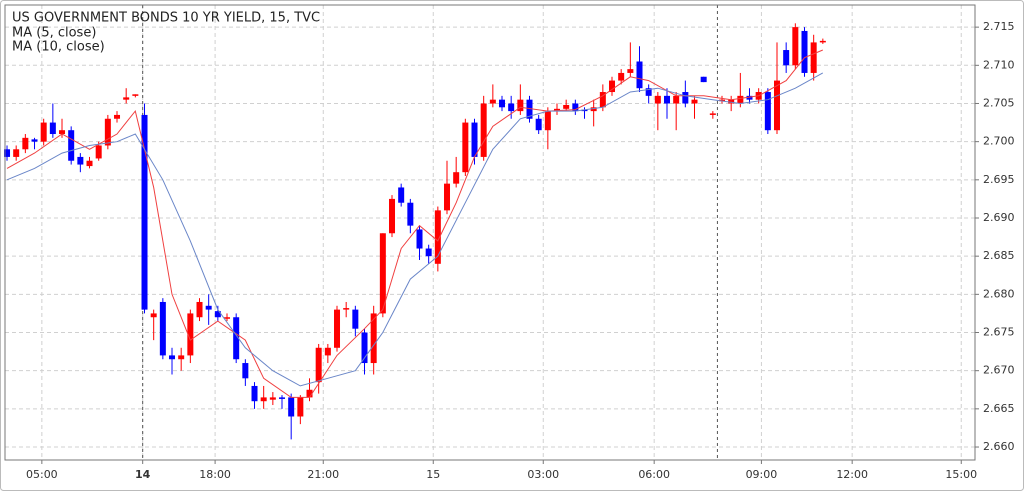 The width and height of the screenshot is (1024, 491). I want to click on chart-title: US GOVERNMENT BONDS 10 YR YIELD, 15, TVC, so click(166, 18).